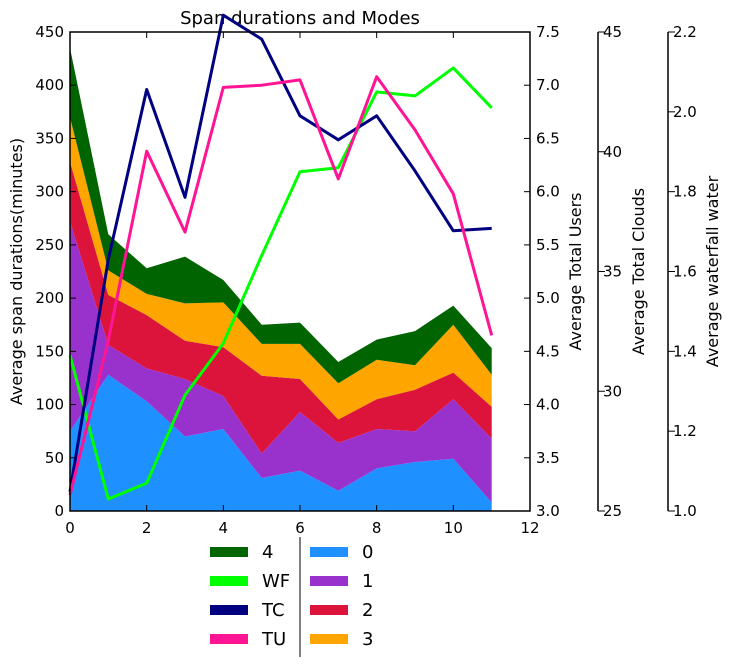 The image size is (733, 667). I want to click on y-tick-label: 6.0, so click(548, 192).